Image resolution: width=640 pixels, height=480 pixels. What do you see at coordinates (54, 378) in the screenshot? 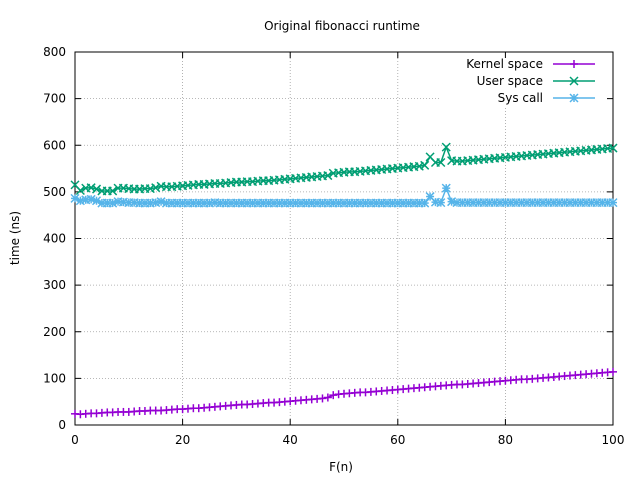
I see `y-tick-label: 100` at bounding box center [54, 378].